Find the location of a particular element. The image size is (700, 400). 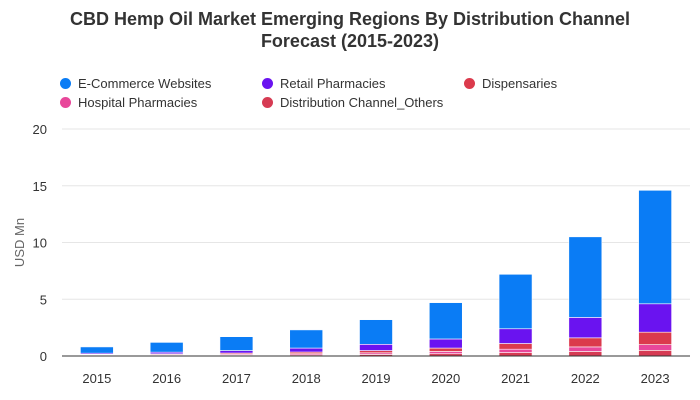

y-axis-ticks: 0 5 10 15 20 is located at coordinates (40, 243).